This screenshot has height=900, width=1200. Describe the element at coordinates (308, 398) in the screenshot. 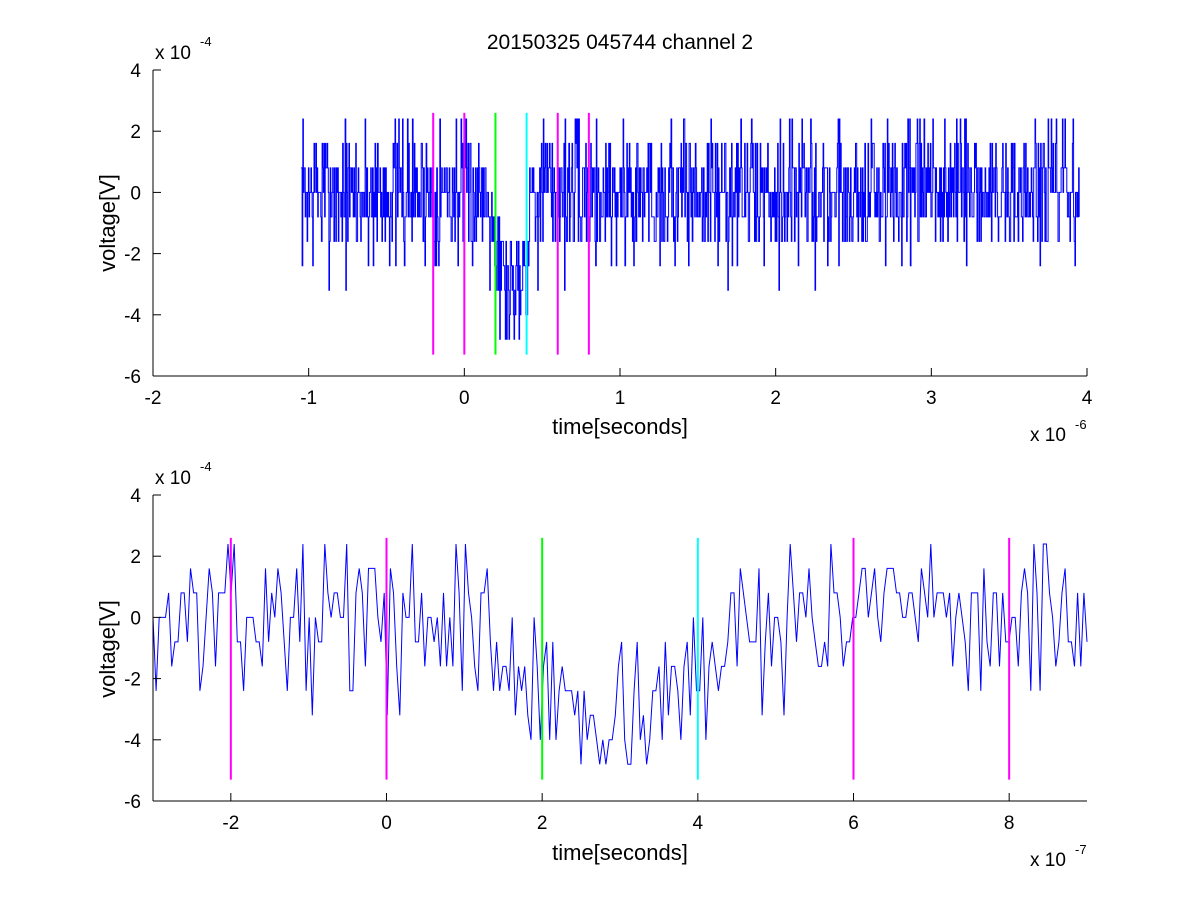

I see `top-x-tick-label: -1` at that location.